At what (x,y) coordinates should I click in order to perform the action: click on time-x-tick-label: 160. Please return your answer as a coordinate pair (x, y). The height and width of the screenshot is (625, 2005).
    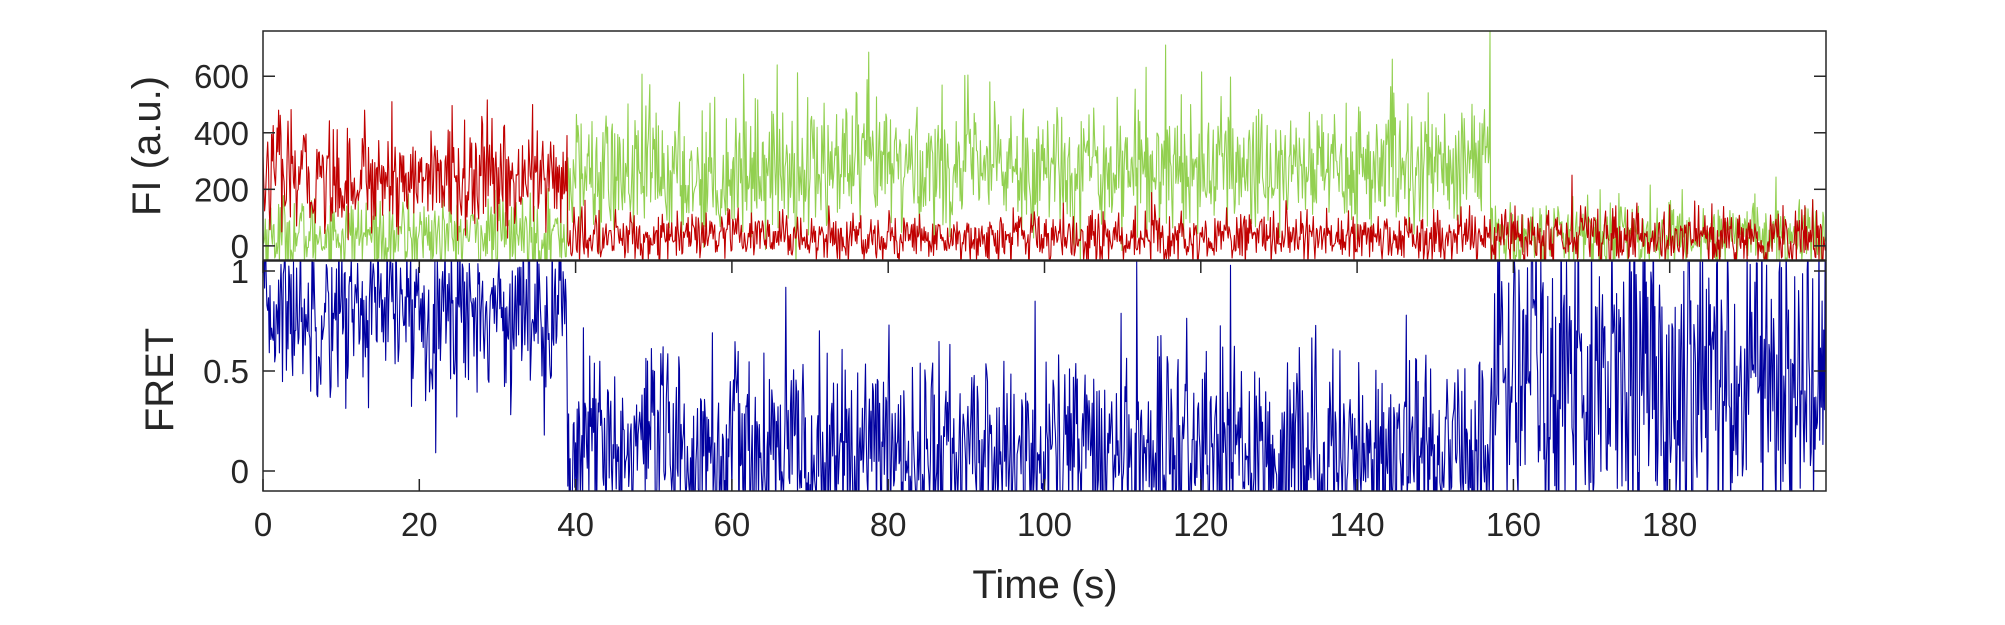
    Looking at the image, I should click on (1513, 524).